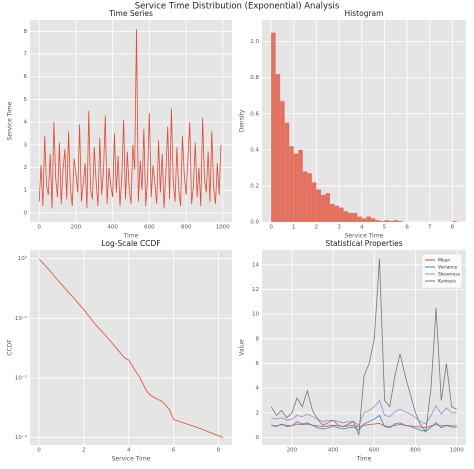 This screenshot has height=469, width=474. I want to click on y-tick-label: 0, so click(258, 438).